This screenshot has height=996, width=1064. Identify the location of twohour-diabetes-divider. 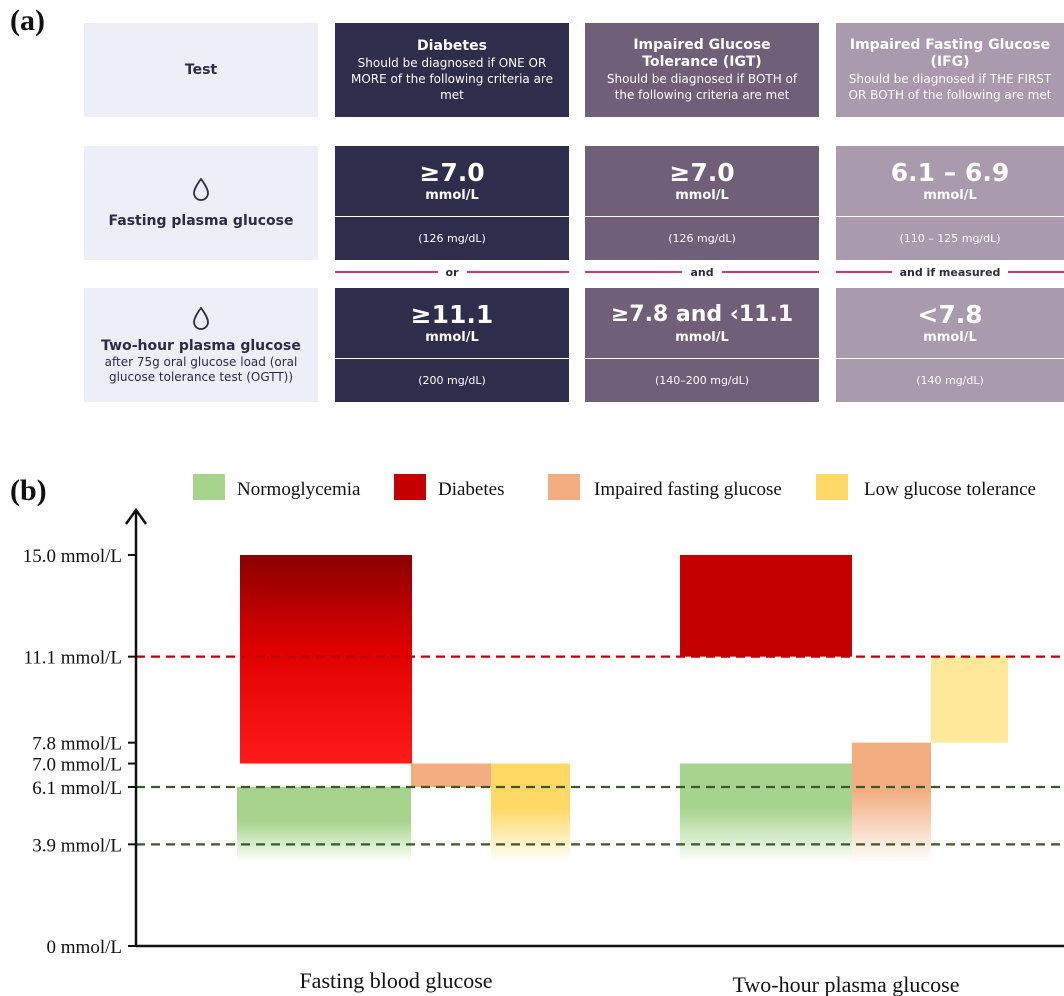
(452, 358).